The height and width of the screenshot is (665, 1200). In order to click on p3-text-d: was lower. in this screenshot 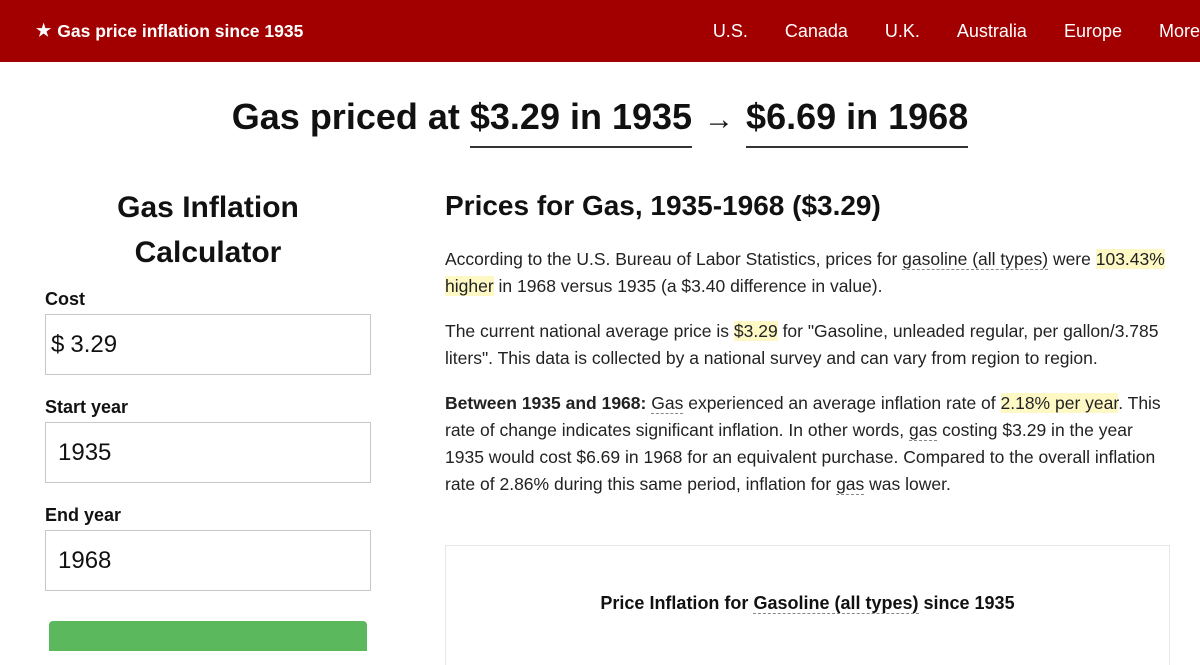, I will do `click(907, 484)`.